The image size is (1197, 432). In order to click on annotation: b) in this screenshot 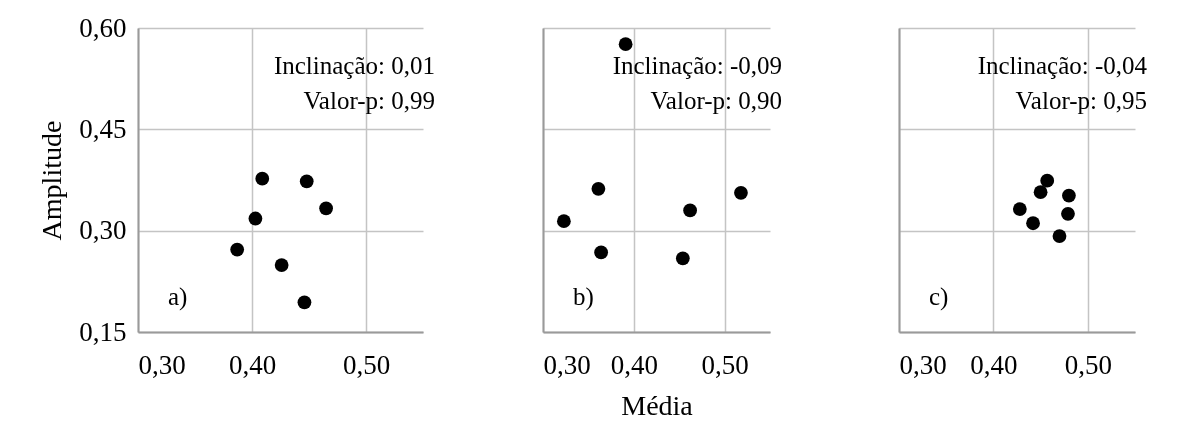, I will do `click(583, 297)`.